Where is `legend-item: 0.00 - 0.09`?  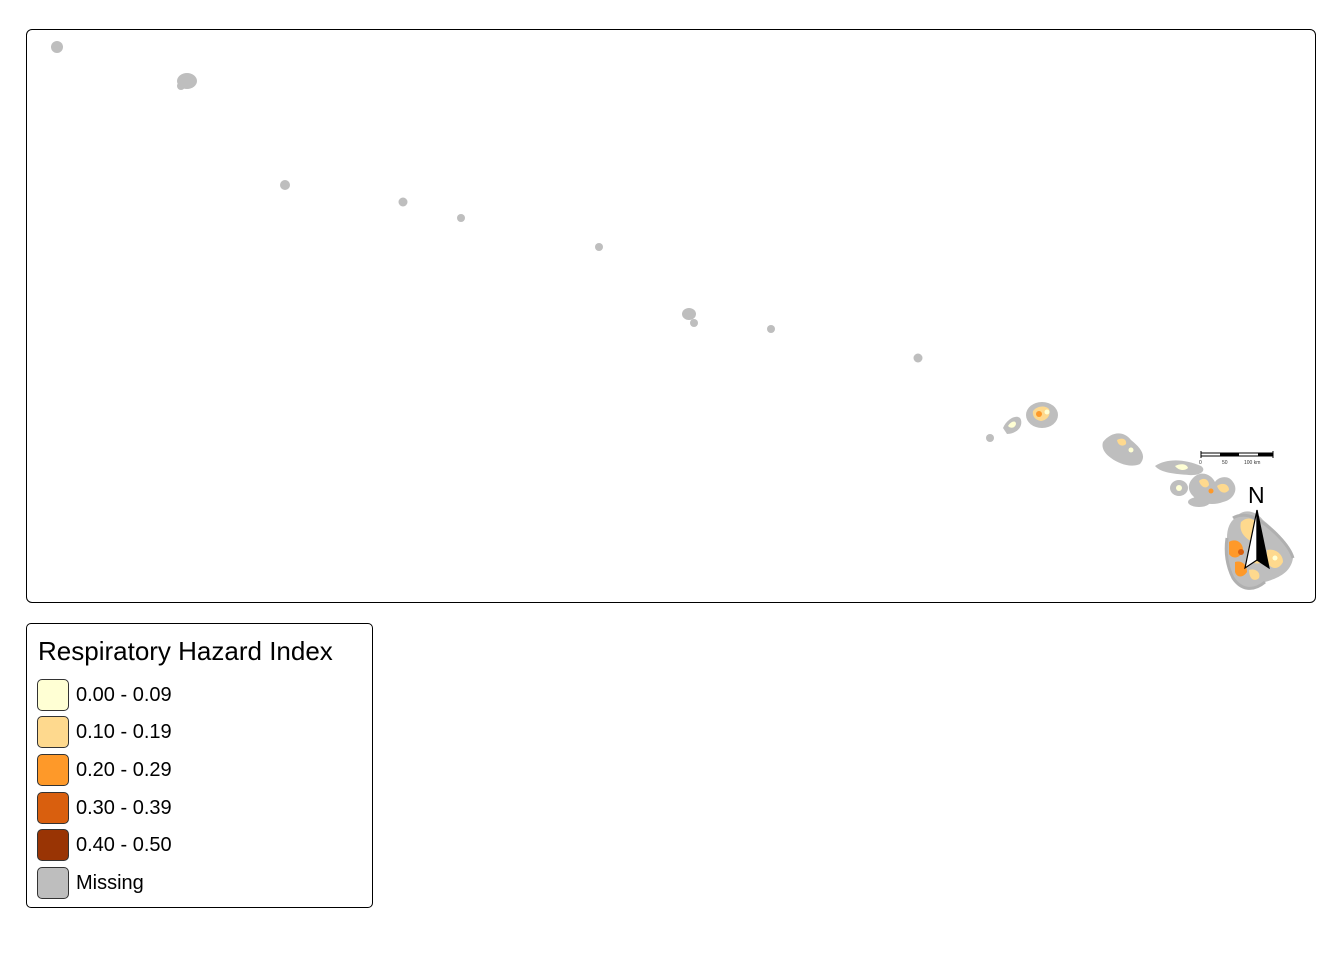
legend-item: 0.00 - 0.09 is located at coordinates (104, 695).